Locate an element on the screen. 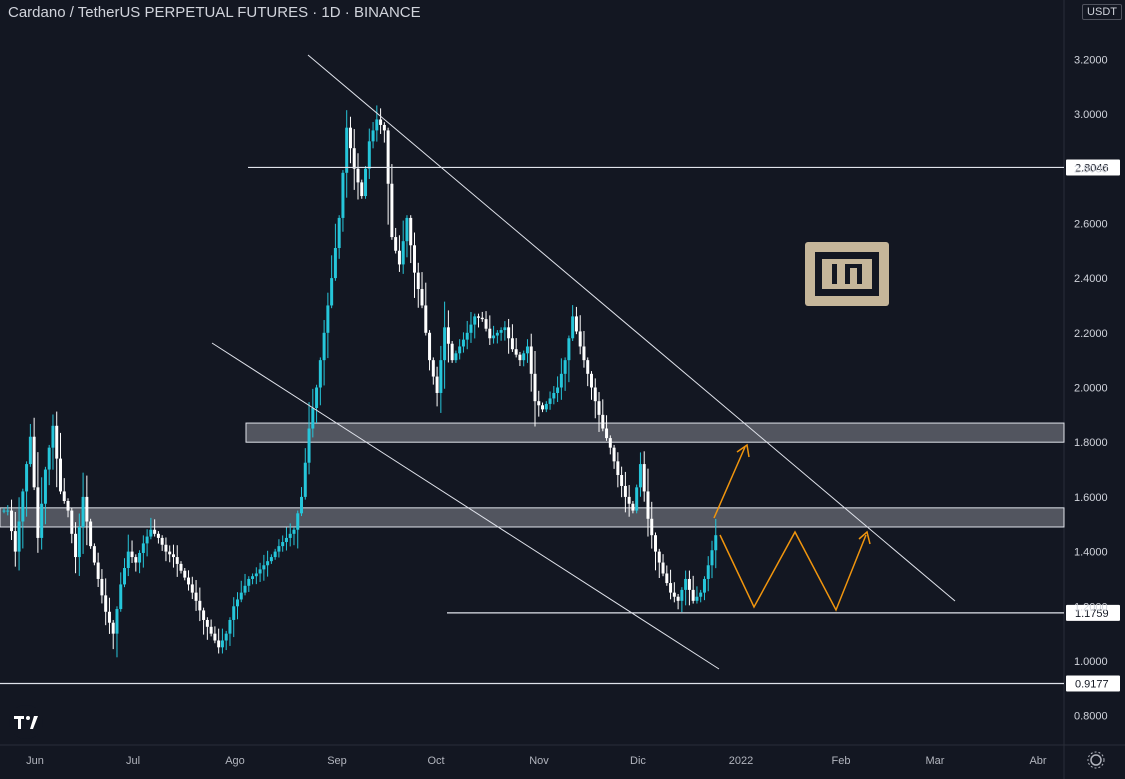  projection is located at coordinates (792, 527).